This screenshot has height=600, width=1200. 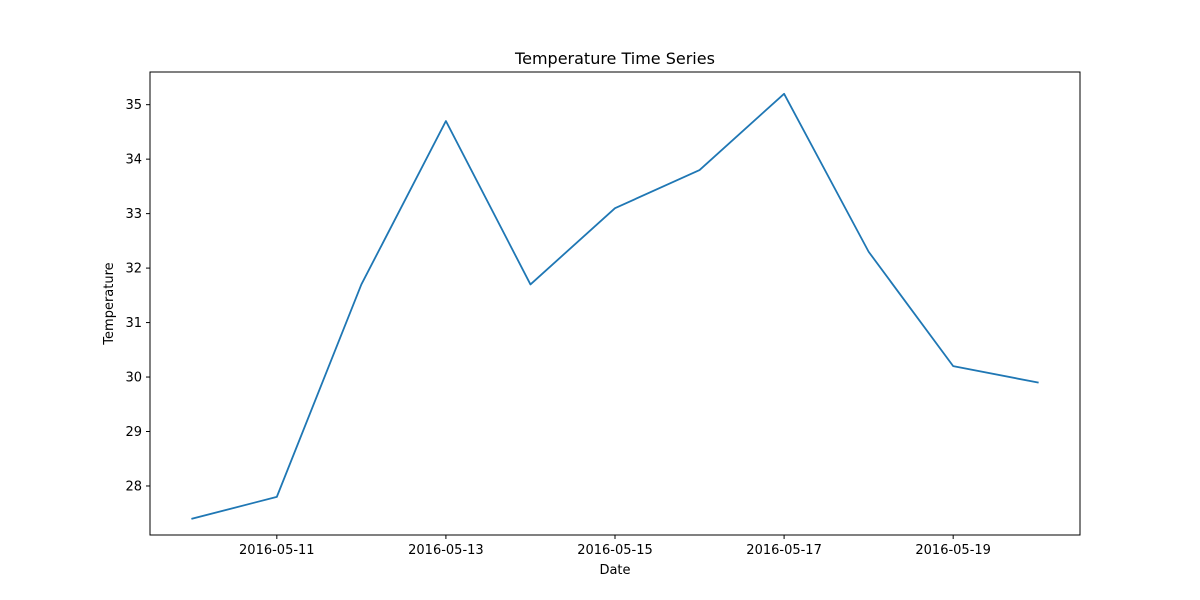 What do you see at coordinates (614, 58) in the screenshot?
I see `chart-title: Temperature Time Series` at bounding box center [614, 58].